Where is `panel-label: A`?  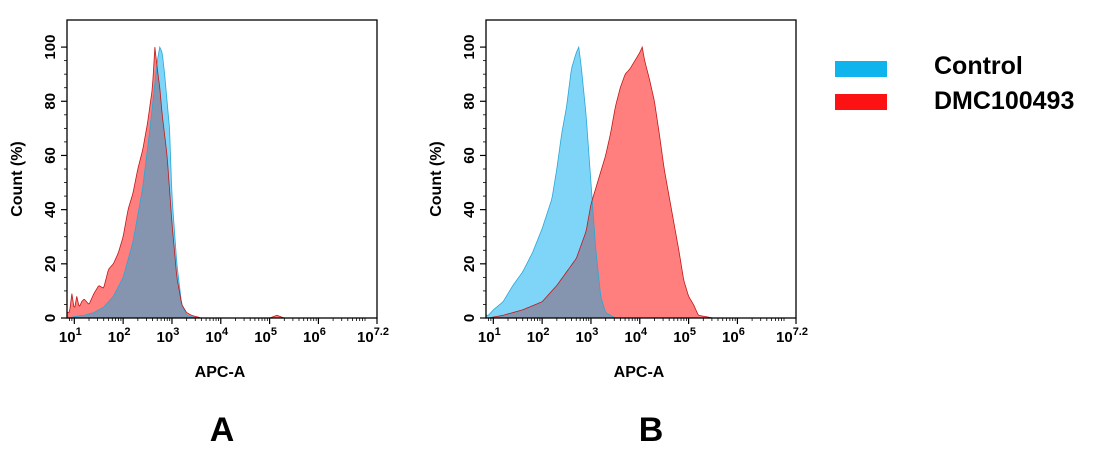 panel-label: A is located at coordinates (222, 430).